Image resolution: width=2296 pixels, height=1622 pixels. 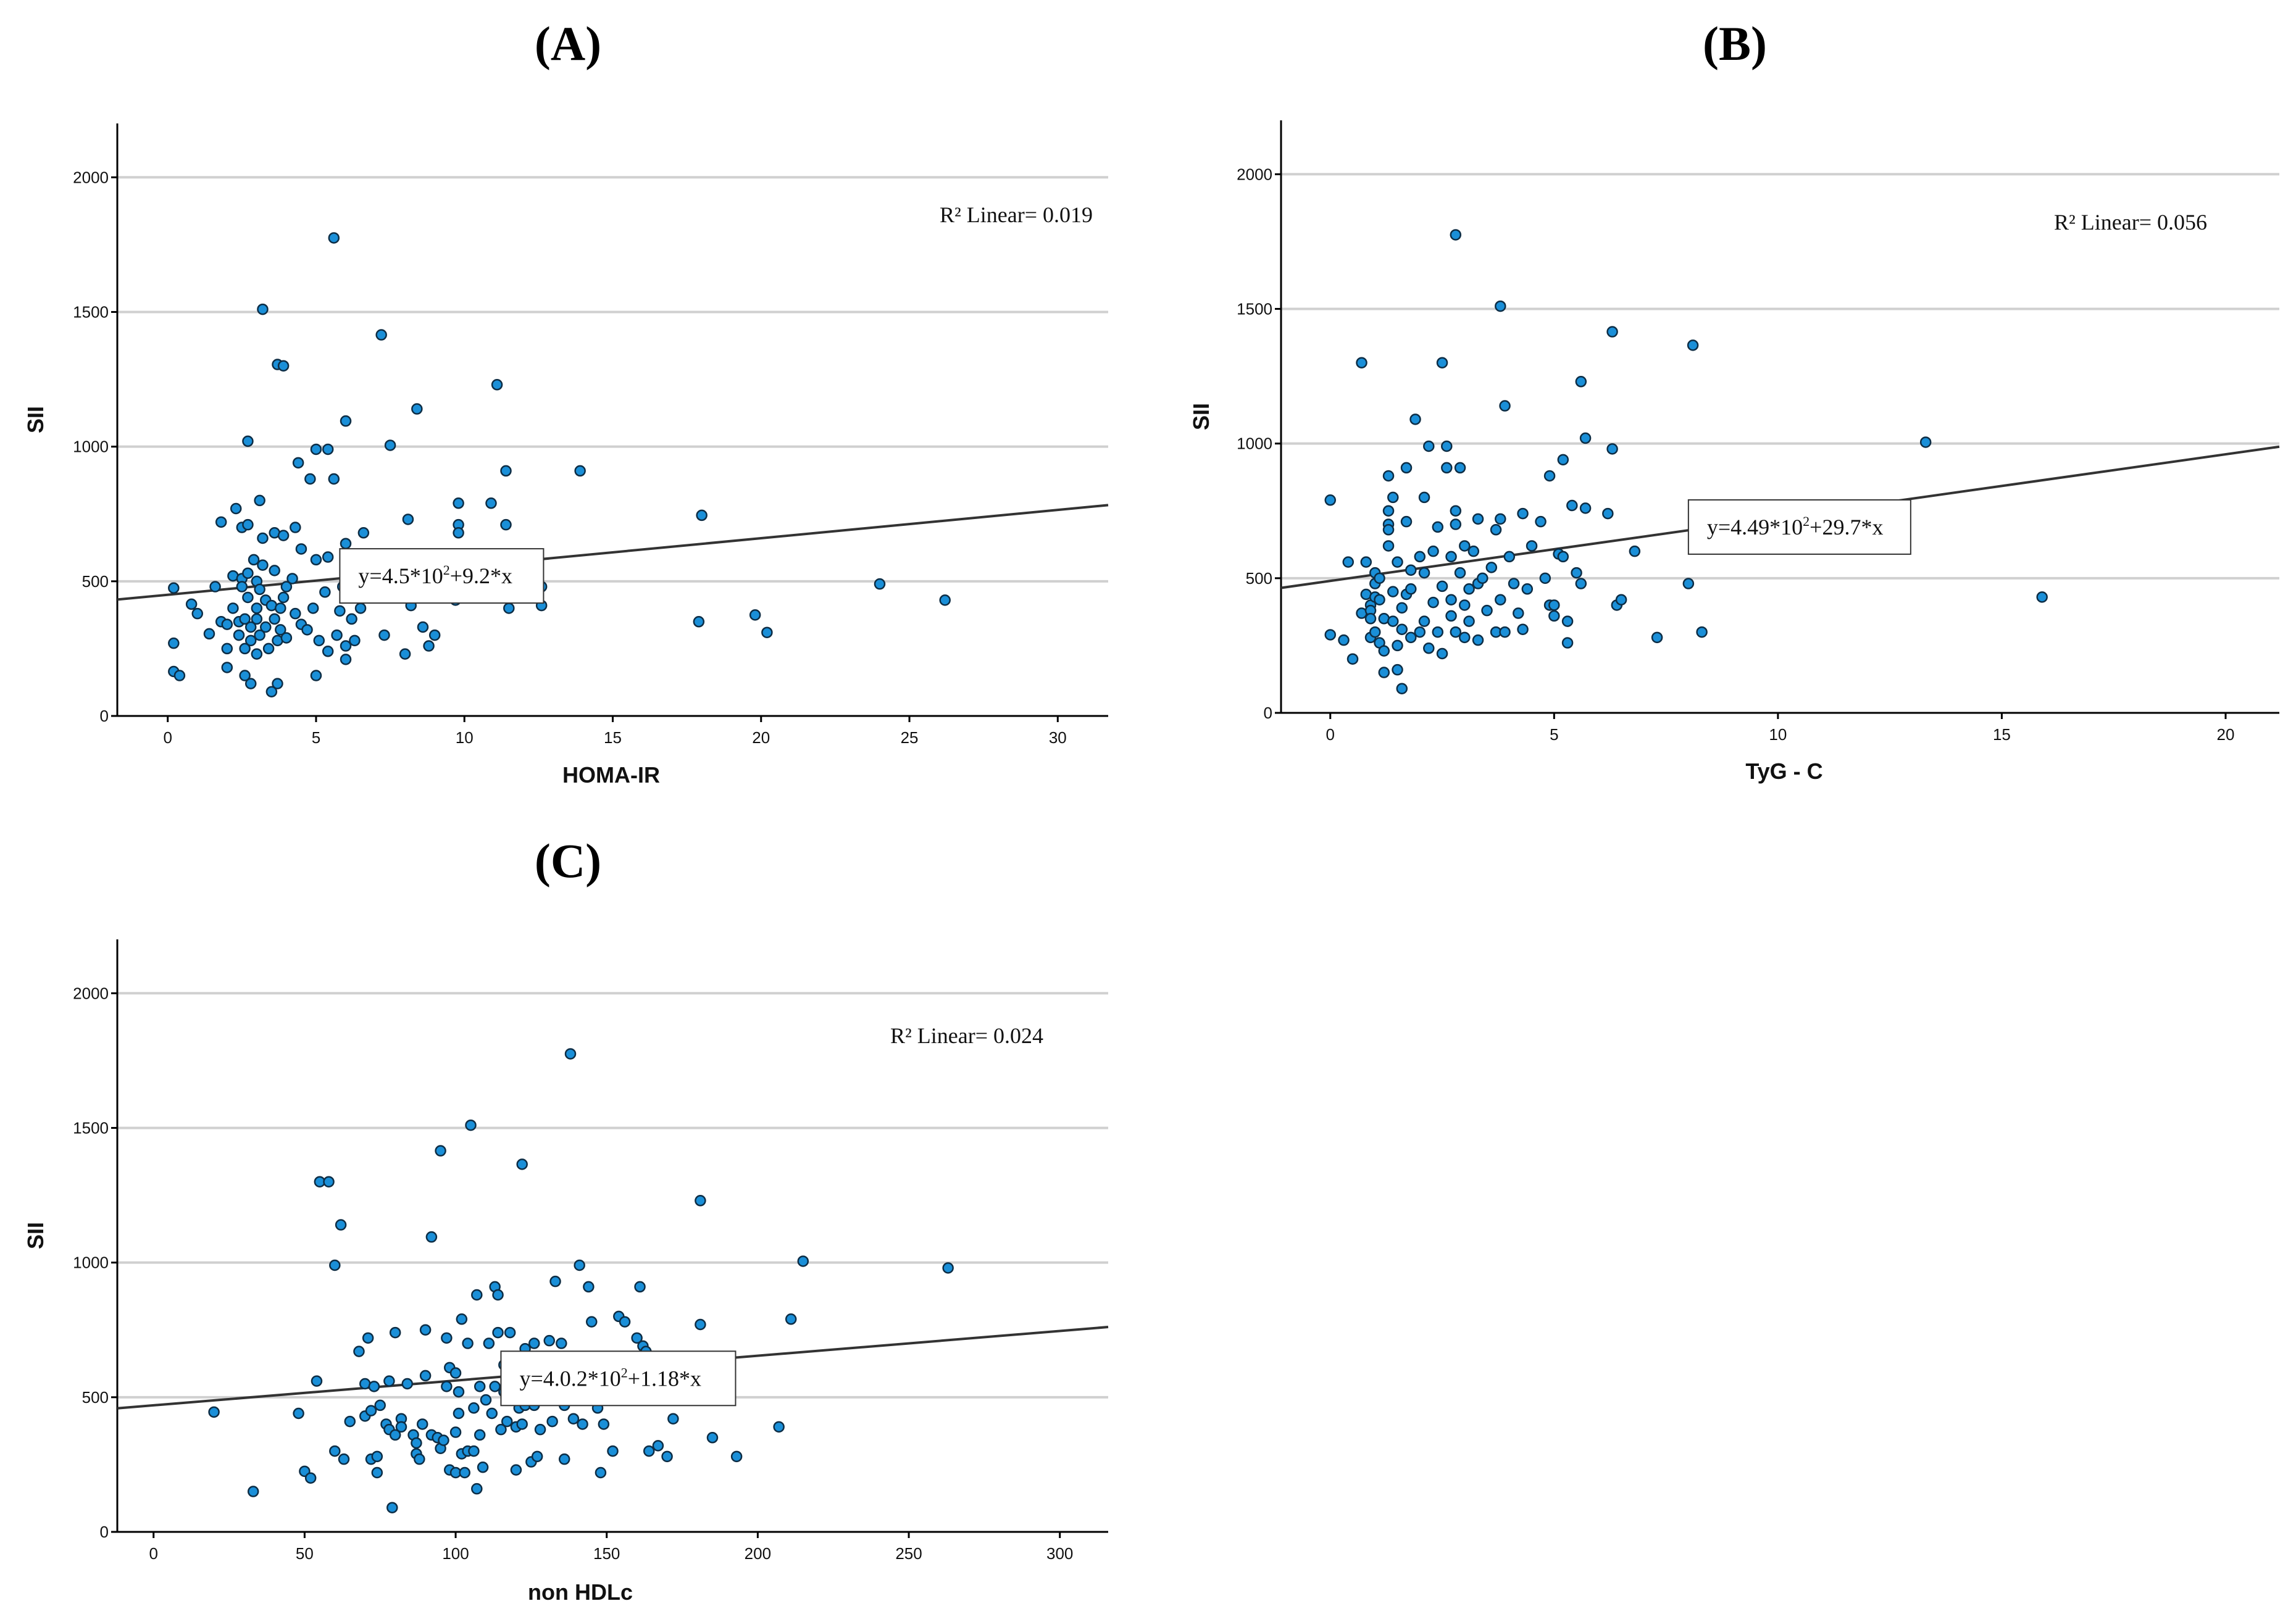 I want to click on x-tick-label: 100, so click(x=455, y=1553).